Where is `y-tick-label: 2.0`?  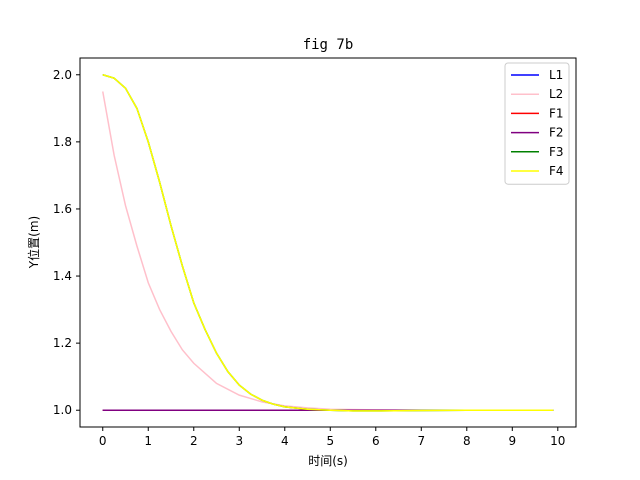 y-tick-label: 2.0 is located at coordinates (62, 75).